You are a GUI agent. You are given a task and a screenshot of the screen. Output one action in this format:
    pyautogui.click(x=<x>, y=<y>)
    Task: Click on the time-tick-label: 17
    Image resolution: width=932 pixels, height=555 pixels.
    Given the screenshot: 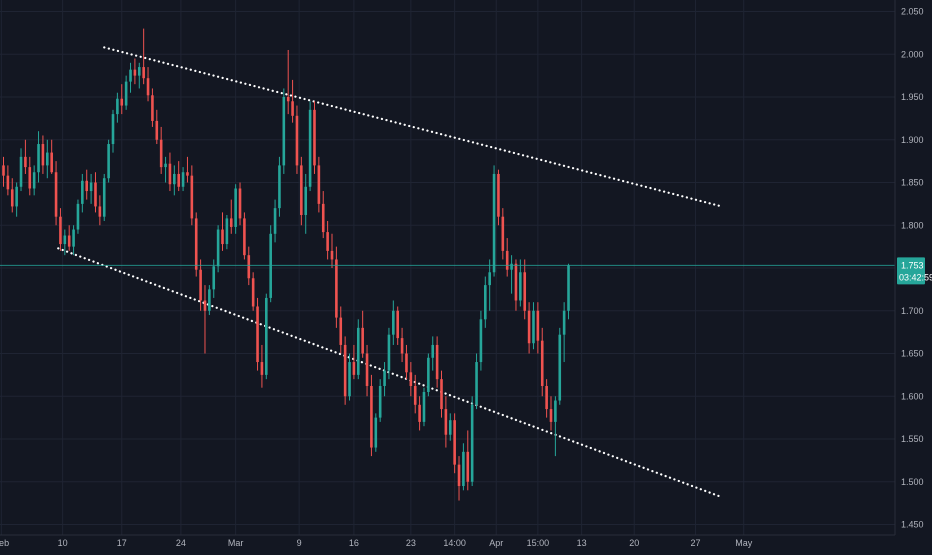 What is the action you would take?
    pyautogui.click(x=122, y=543)
    